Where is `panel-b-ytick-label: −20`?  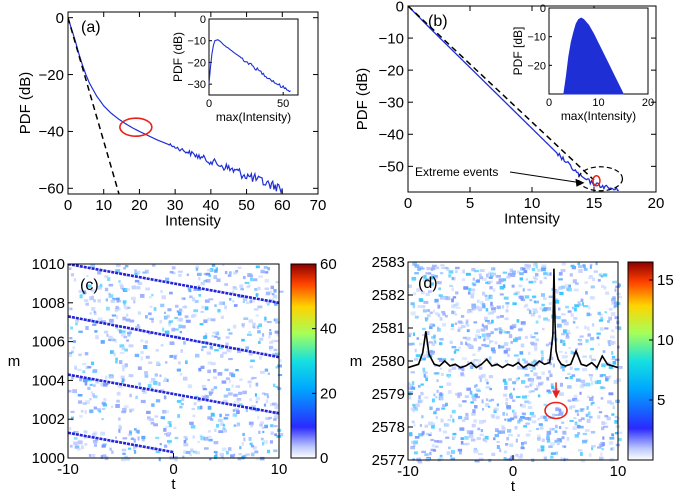 panel-b-ytick-label: −20 is located at coordinates (391, 70).